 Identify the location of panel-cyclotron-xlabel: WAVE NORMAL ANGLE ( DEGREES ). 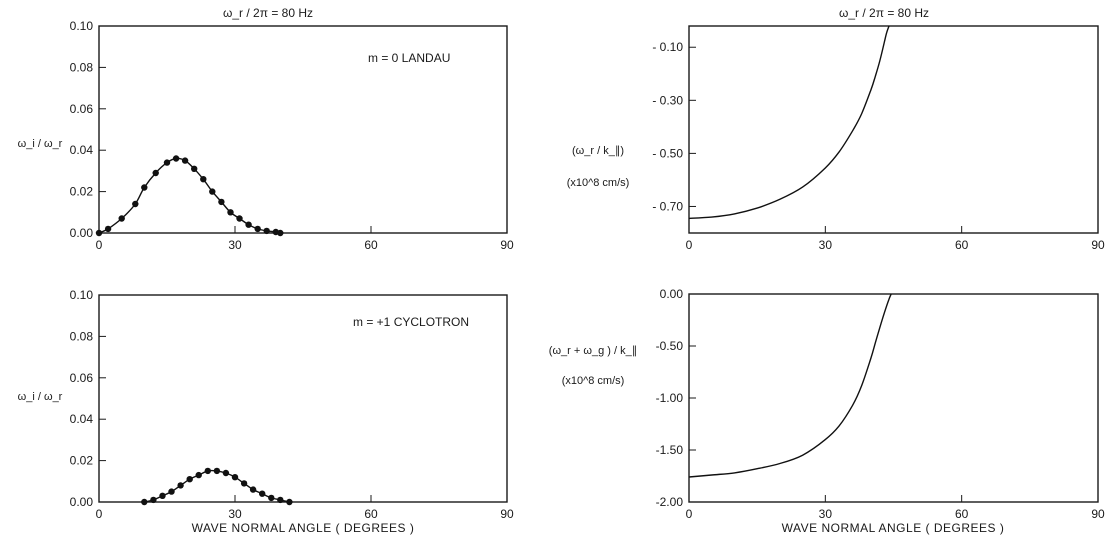
(303, 528).